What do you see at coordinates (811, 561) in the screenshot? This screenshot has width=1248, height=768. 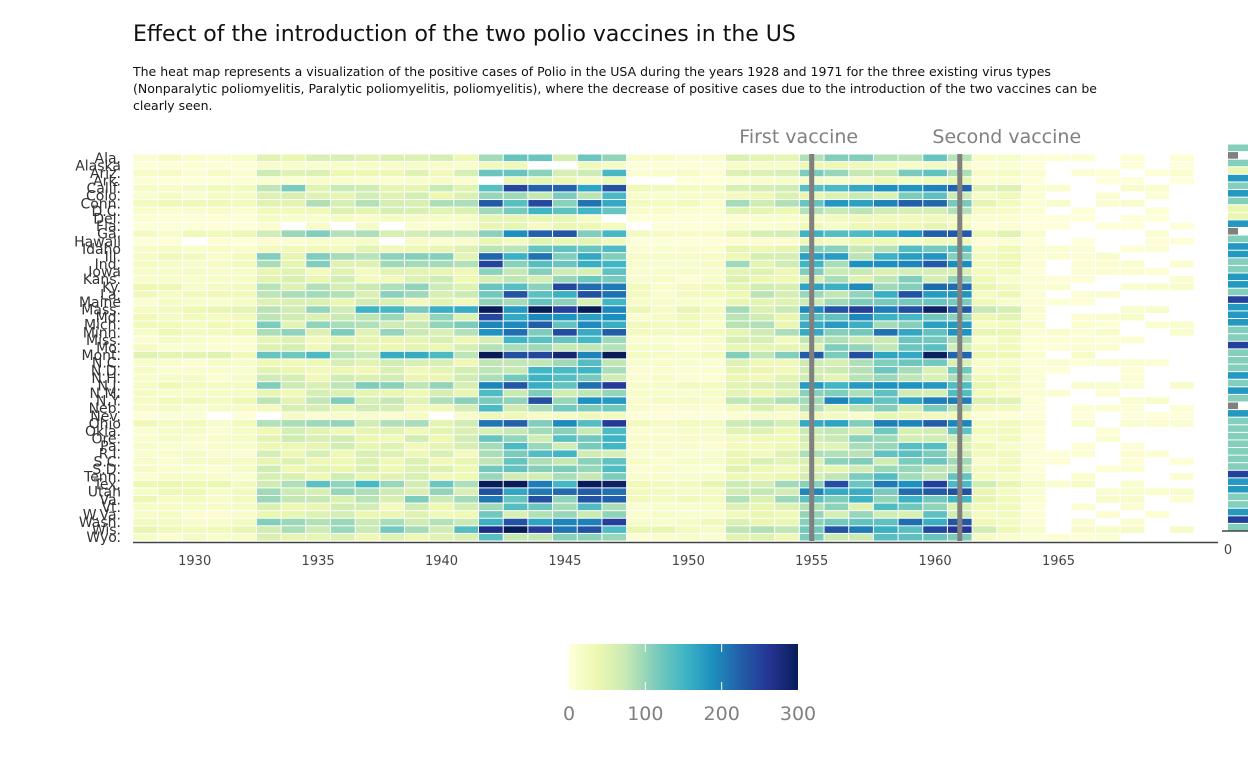 I see `x-tick-label: 1955` at bounding box center [811, 561].